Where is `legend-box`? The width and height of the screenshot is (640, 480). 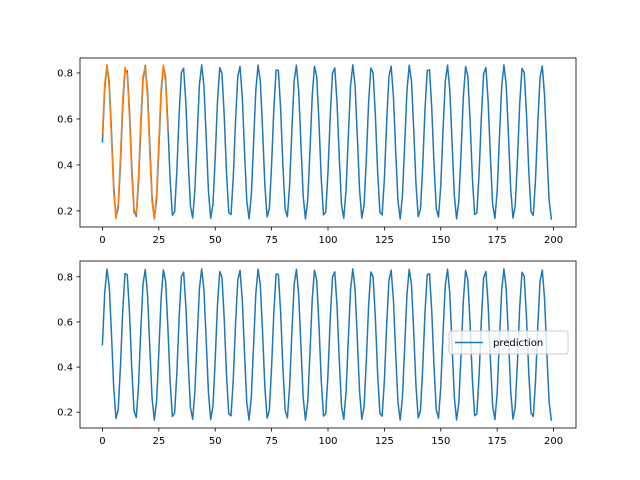 legend-box is located at coordinates (508, 342).